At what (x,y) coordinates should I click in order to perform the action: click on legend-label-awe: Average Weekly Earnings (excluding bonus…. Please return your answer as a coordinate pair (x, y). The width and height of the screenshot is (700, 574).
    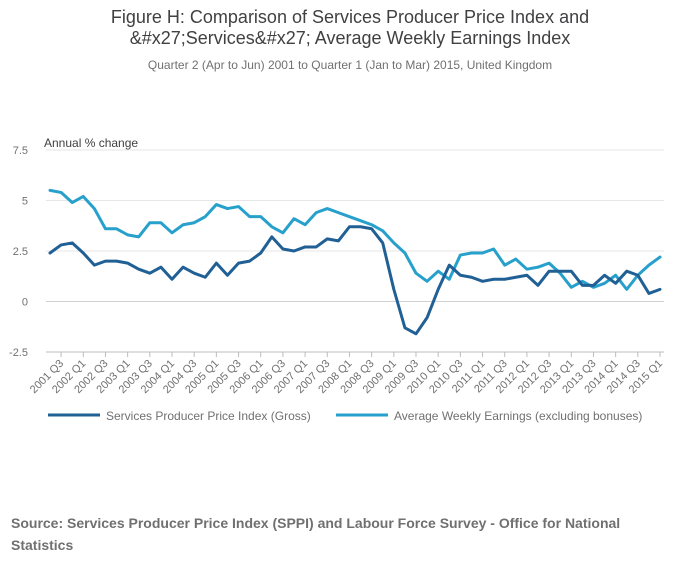
    Looking at the image, I should click on (518, 416).